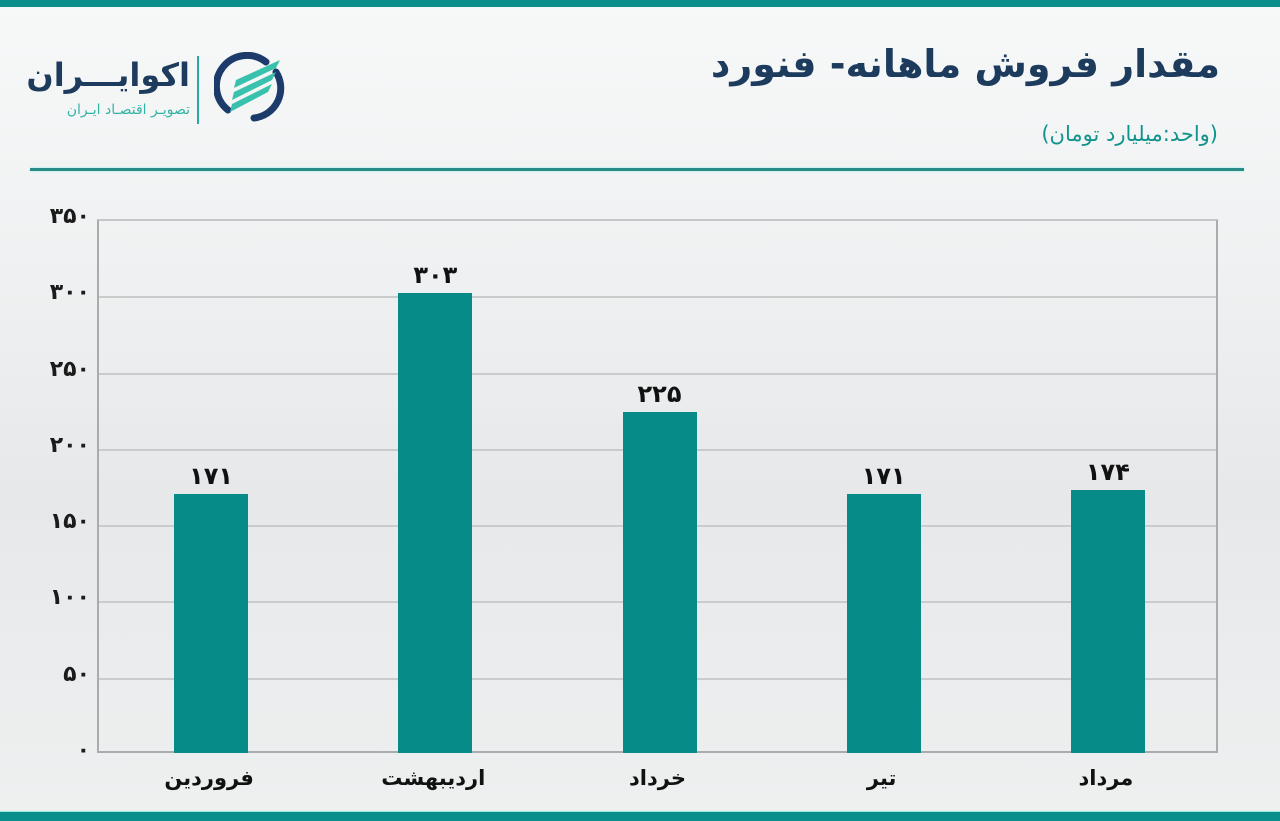 The height and width of the screenshot is (821, 1280). What do you see at coordinates (128, 110) in the screenshot?
I see `logo-tagline: تصویـر اقتصـاد ایـران` at bounding box center [128, 110].